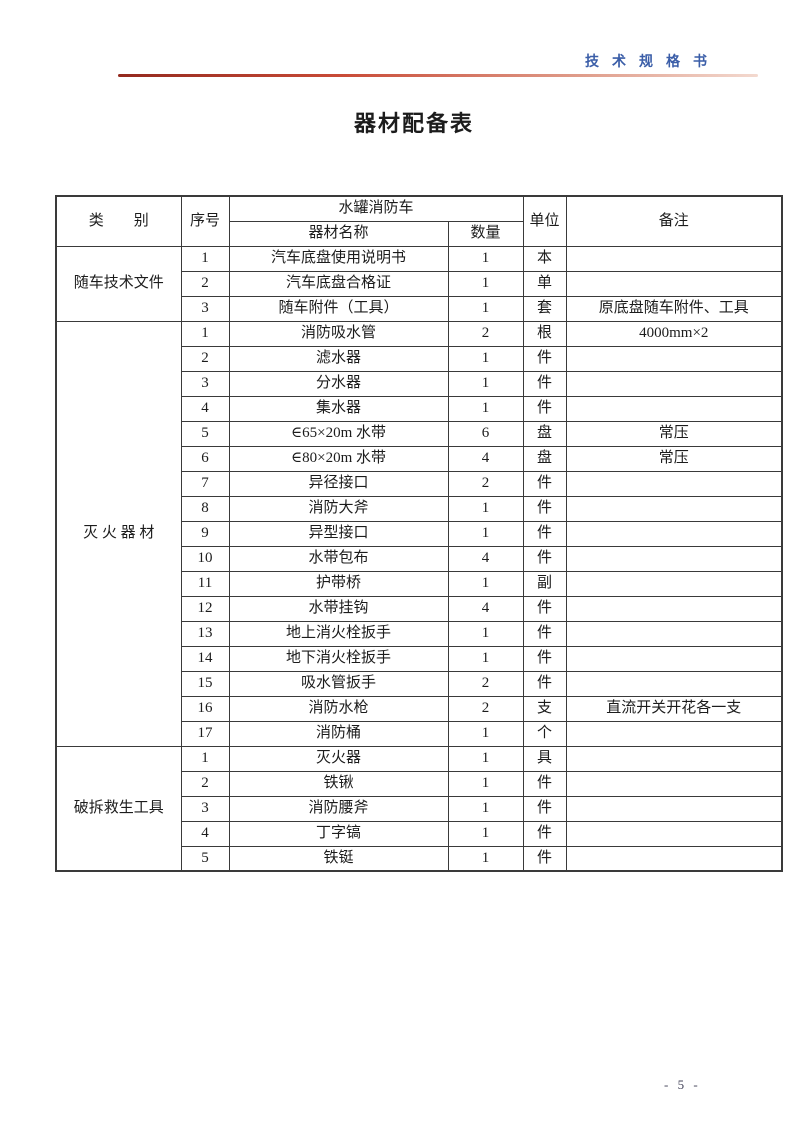  What do you see at coordinates (338, 533) in the screenshot?
I see `name-cell: 异型接口` at bounding box center [338, 533].